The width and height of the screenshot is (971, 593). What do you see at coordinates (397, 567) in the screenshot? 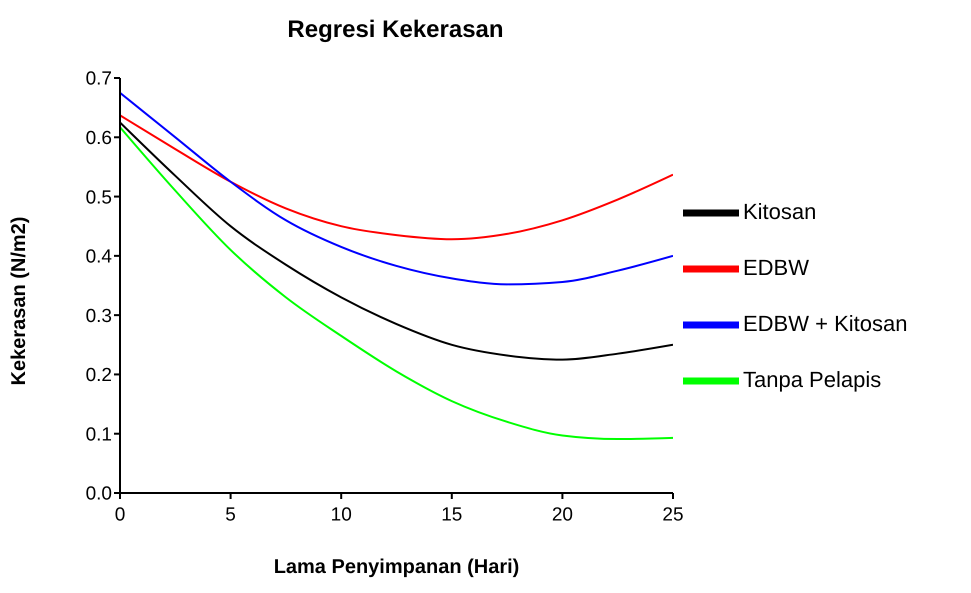
I see `x-axis-title: Lama Penyimpanan (Hari)` at bounding box center [397, 567].